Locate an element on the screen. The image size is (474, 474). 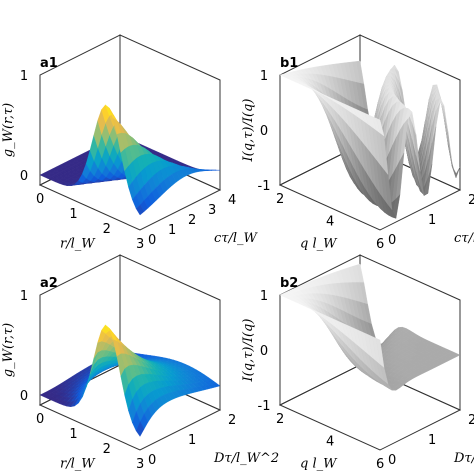
y-tick-label: 3 is located at coordinates (212, 210).